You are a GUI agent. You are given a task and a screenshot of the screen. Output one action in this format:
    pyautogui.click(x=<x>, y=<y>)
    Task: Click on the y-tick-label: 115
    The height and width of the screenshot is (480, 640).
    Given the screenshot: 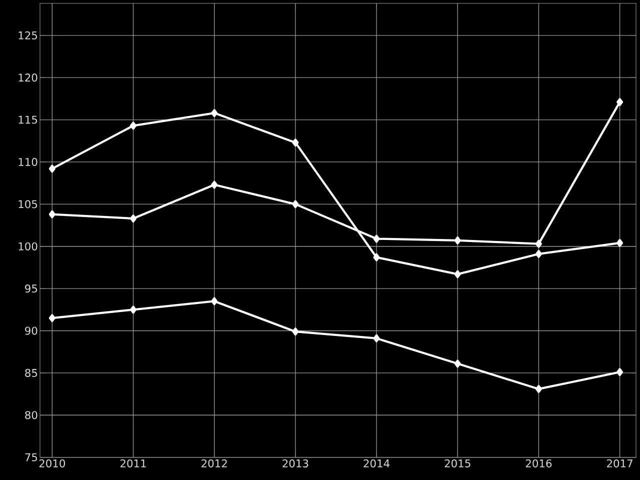 What is the action you would take?
    pyautogui.click(x=28, y=120)
    